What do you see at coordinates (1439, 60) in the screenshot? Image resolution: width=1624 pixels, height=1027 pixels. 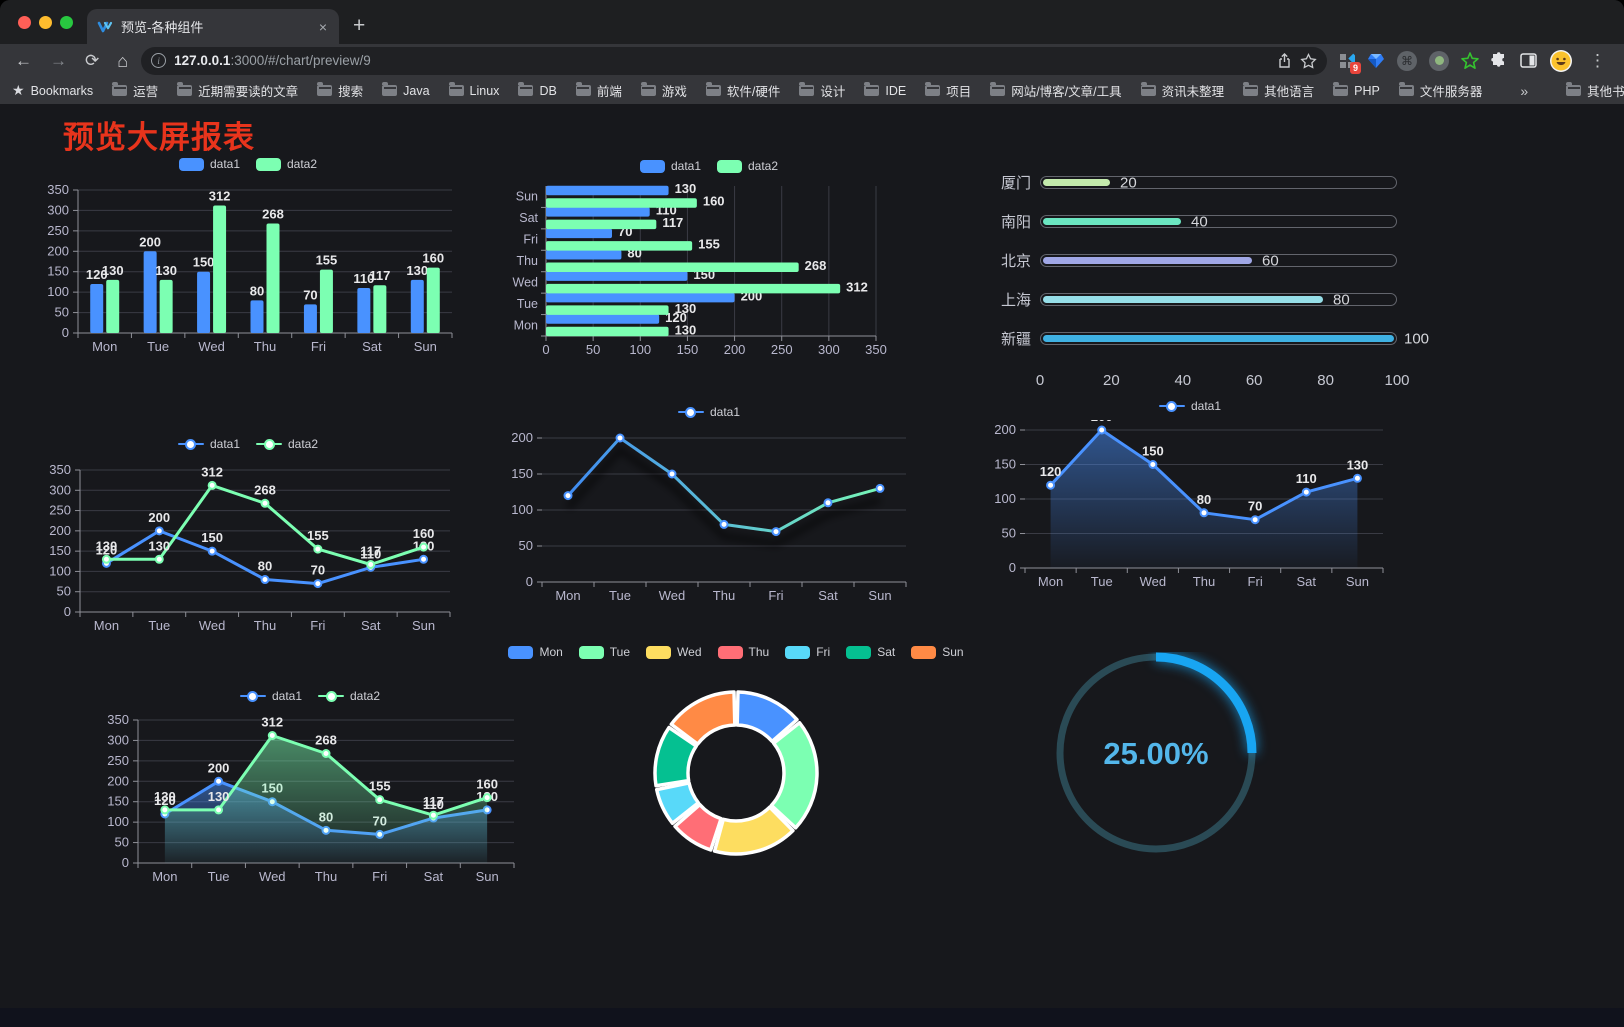 I see `recorder-extension-icon` at bounding box center [1439, 60].